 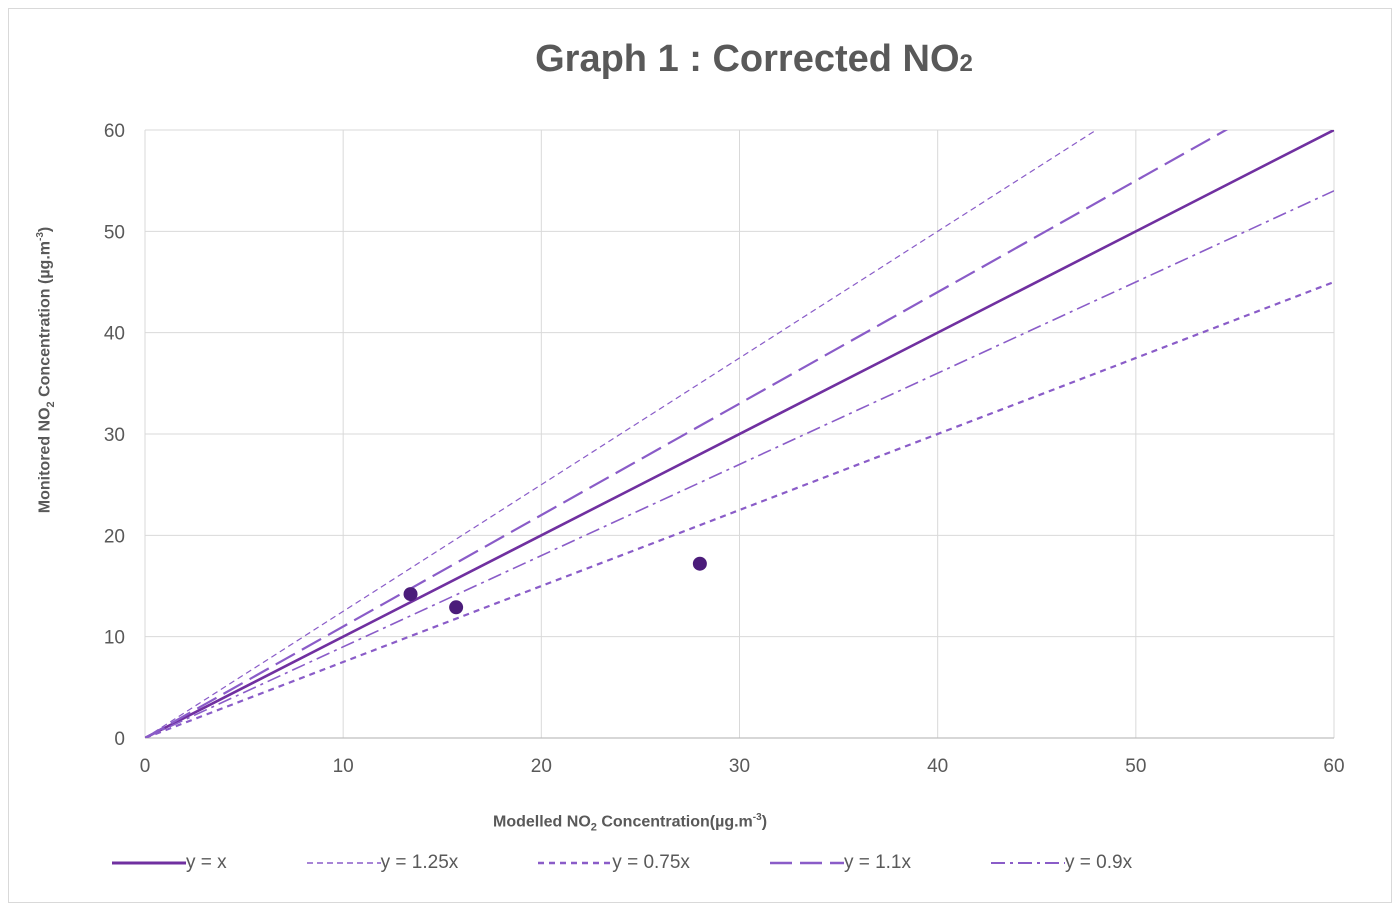 I want to click on legend-item: y = 1.25x, so click(x=421, y=863).